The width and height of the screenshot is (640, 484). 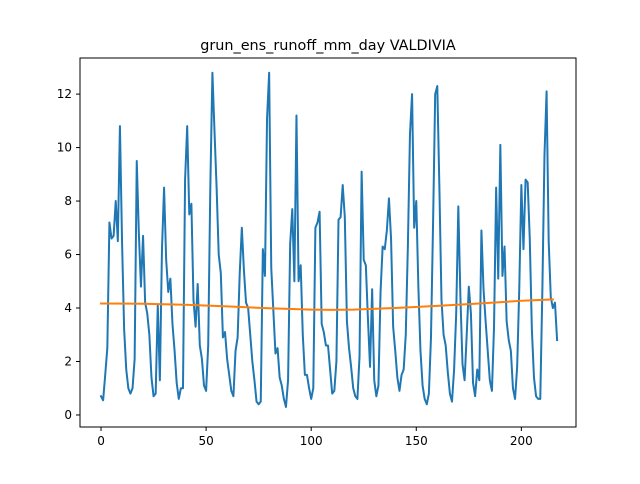 What do you see at coordinates (416, 441) in the screenshot?
I see `x-tick-label: 150` at bounding box center [416, 441].